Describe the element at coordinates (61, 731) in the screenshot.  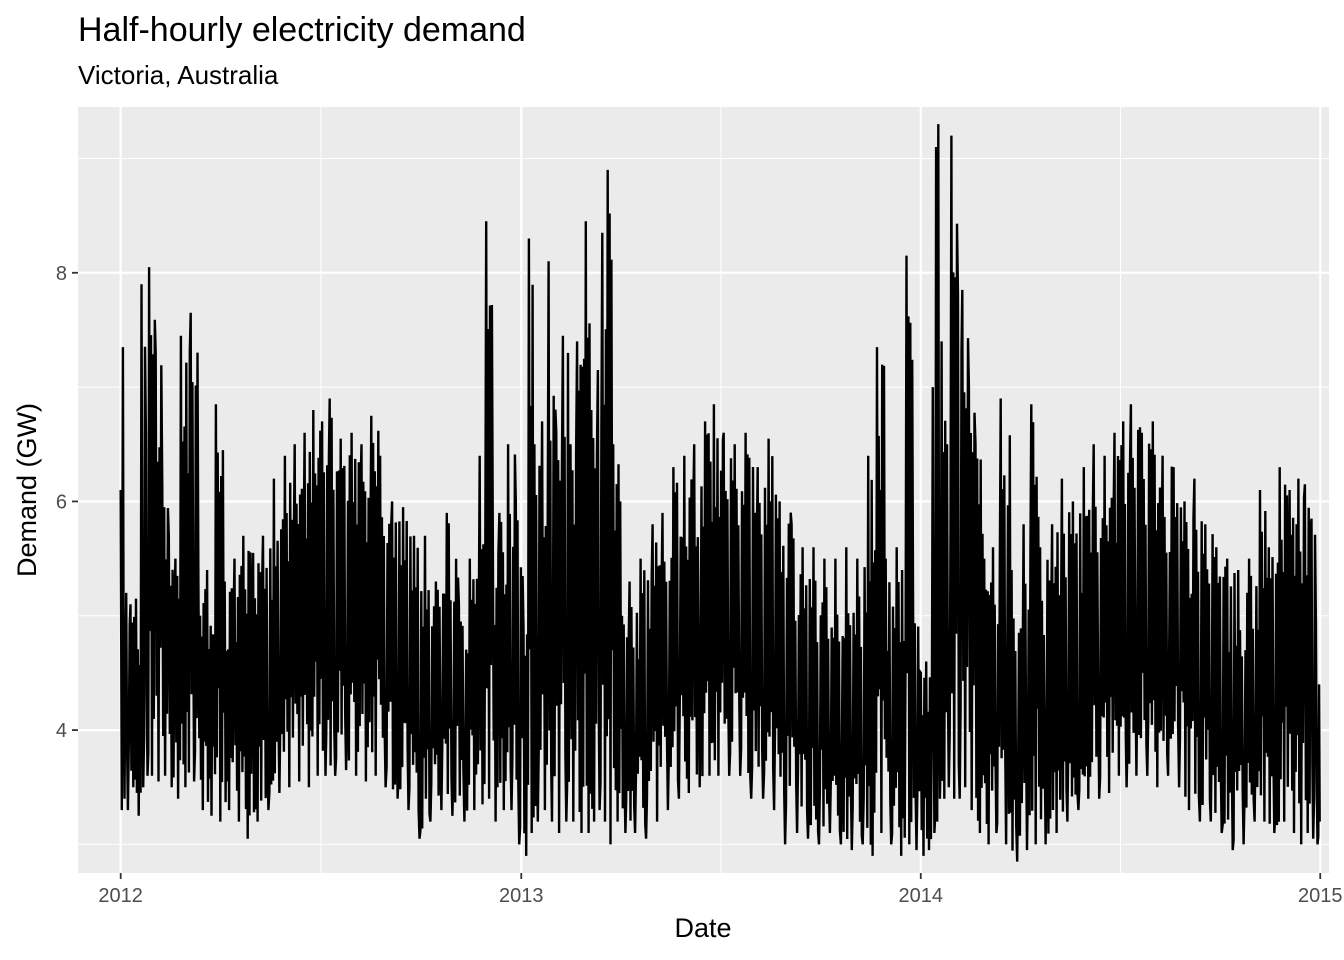
I see `y-tick-label: 4` at that location.